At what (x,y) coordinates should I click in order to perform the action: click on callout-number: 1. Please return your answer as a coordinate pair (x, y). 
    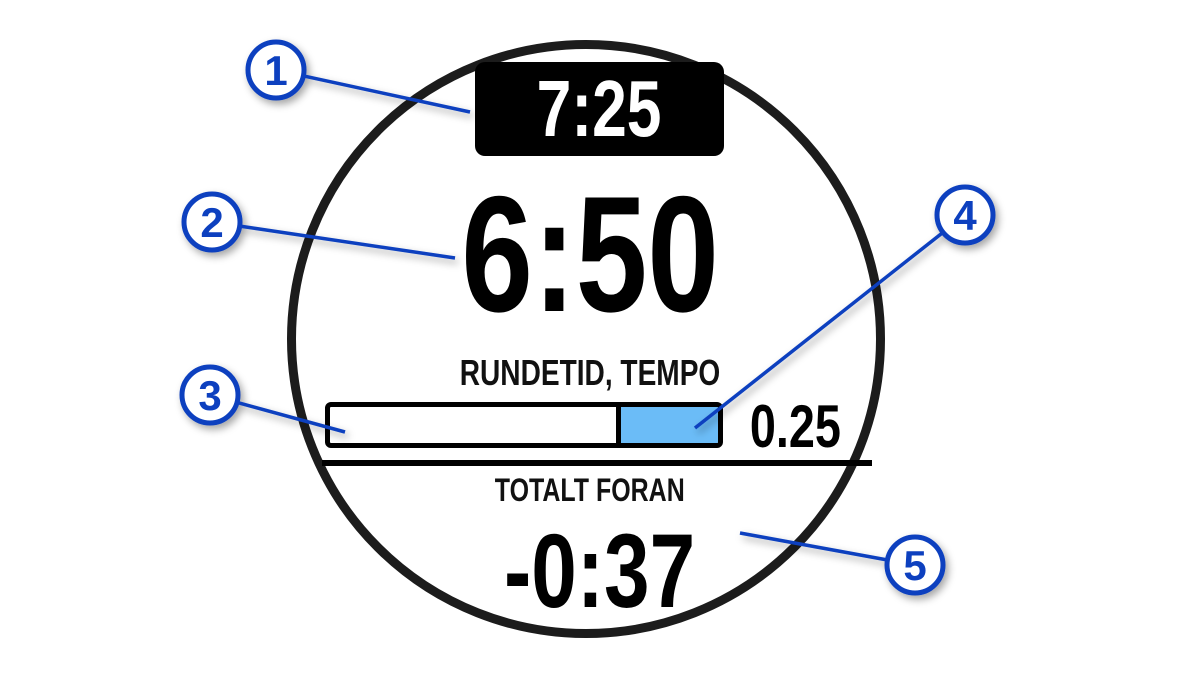
    Looking at the image, I should click on (275, 70).